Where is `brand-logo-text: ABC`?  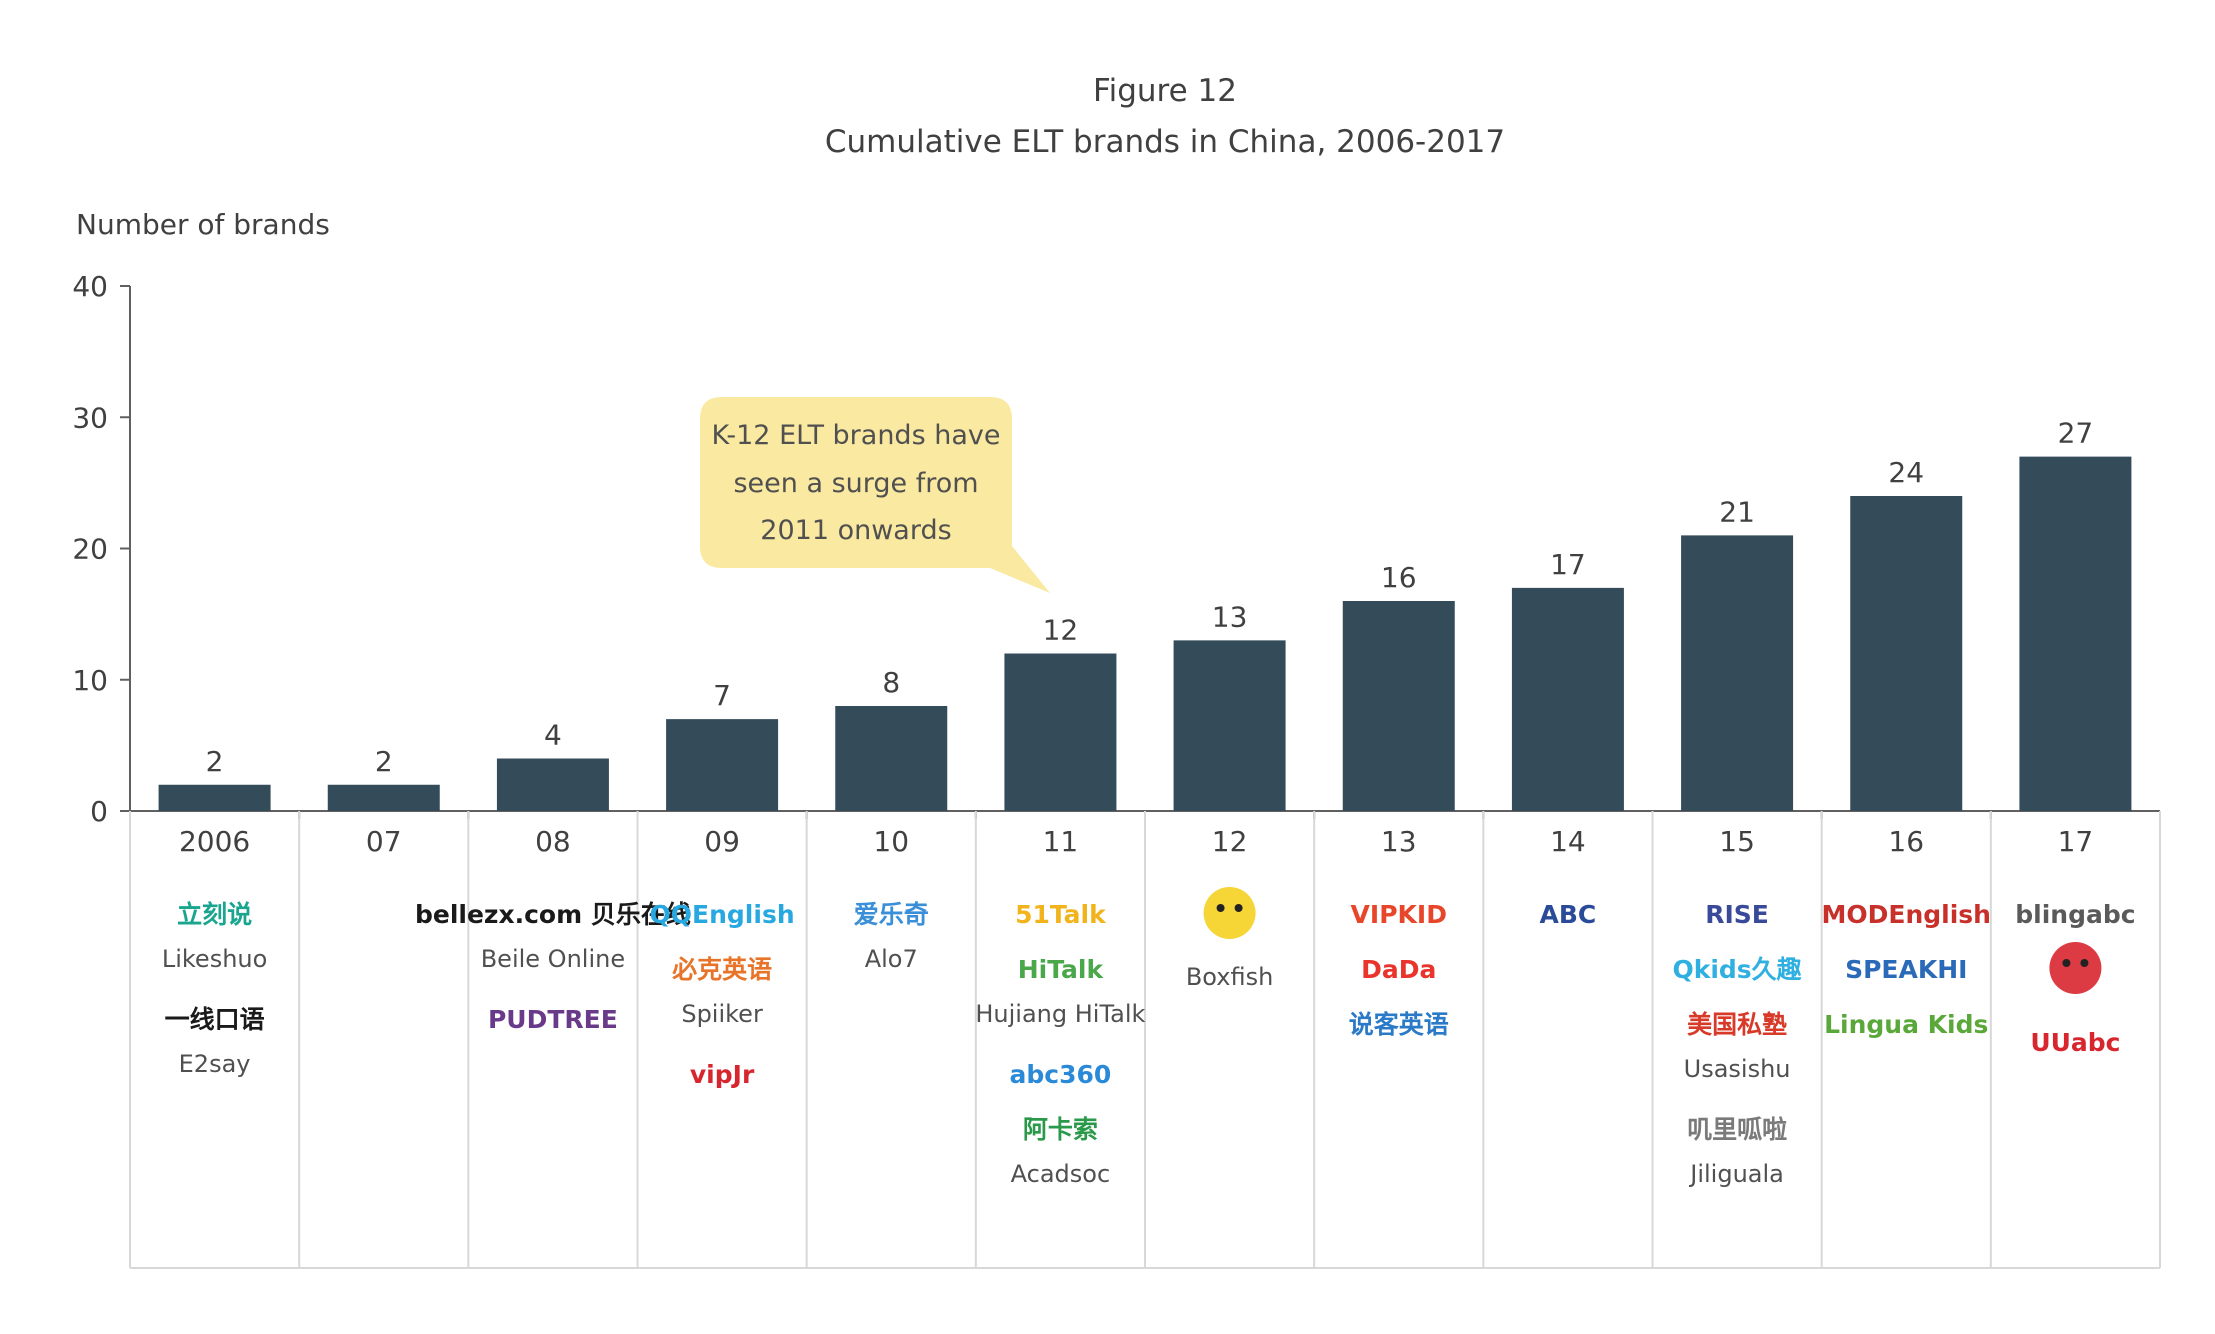 brand-logo-text: ABC is located at coordinates (1568, 914).